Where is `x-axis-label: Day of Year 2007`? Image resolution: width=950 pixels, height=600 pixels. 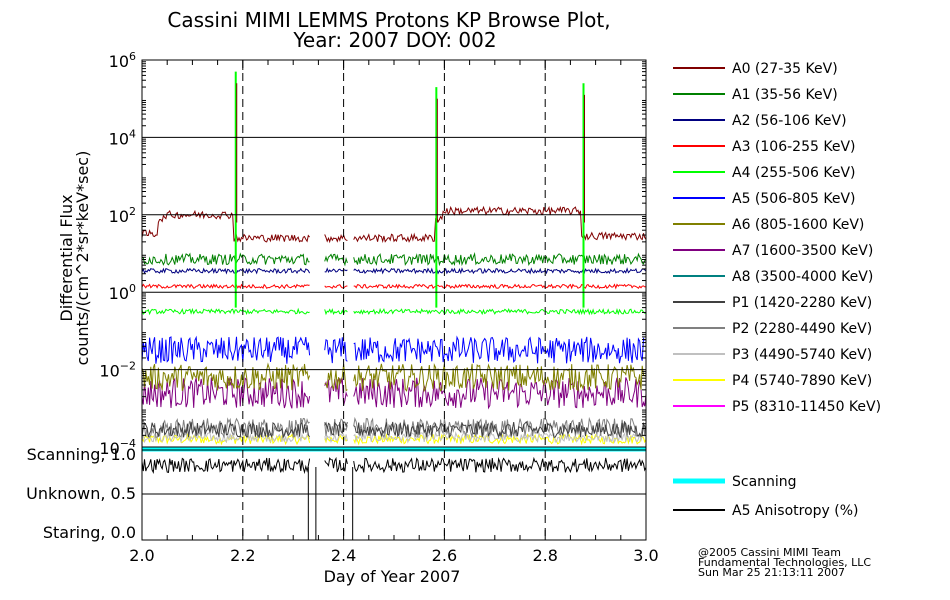 x-axis-label: Day of Year 2007 is located at coordinates (392, 576).